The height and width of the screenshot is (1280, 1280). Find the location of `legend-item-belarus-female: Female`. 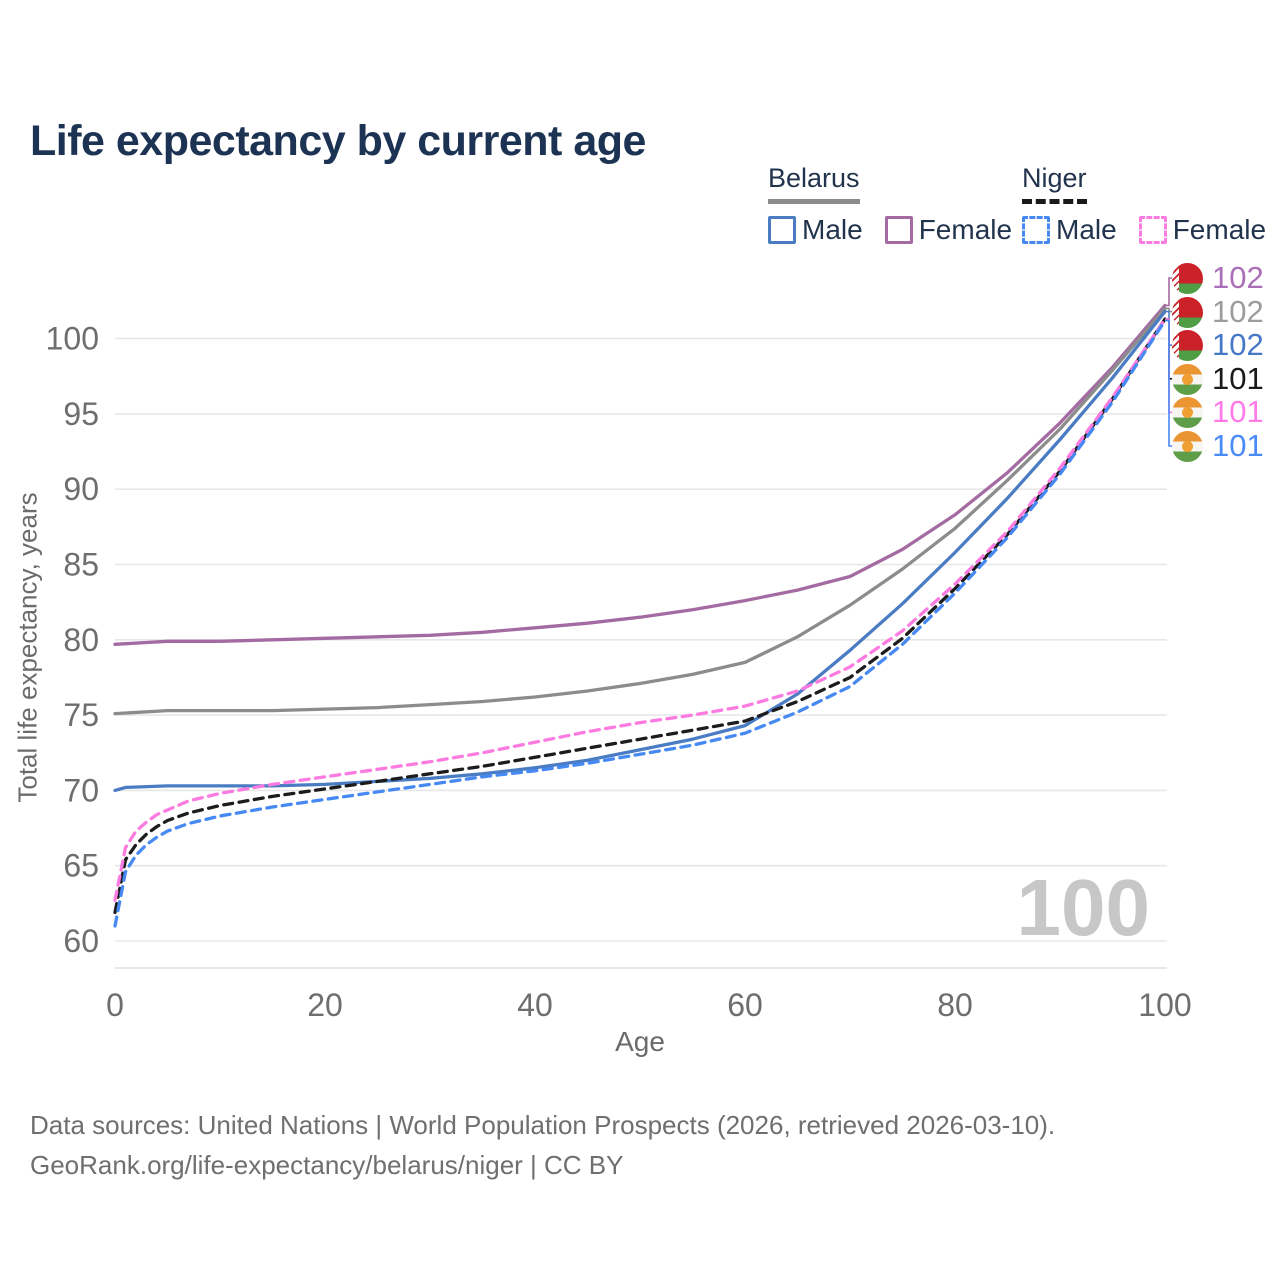

legend-item-belarus-female: Female is located at coordinates (948, 230).